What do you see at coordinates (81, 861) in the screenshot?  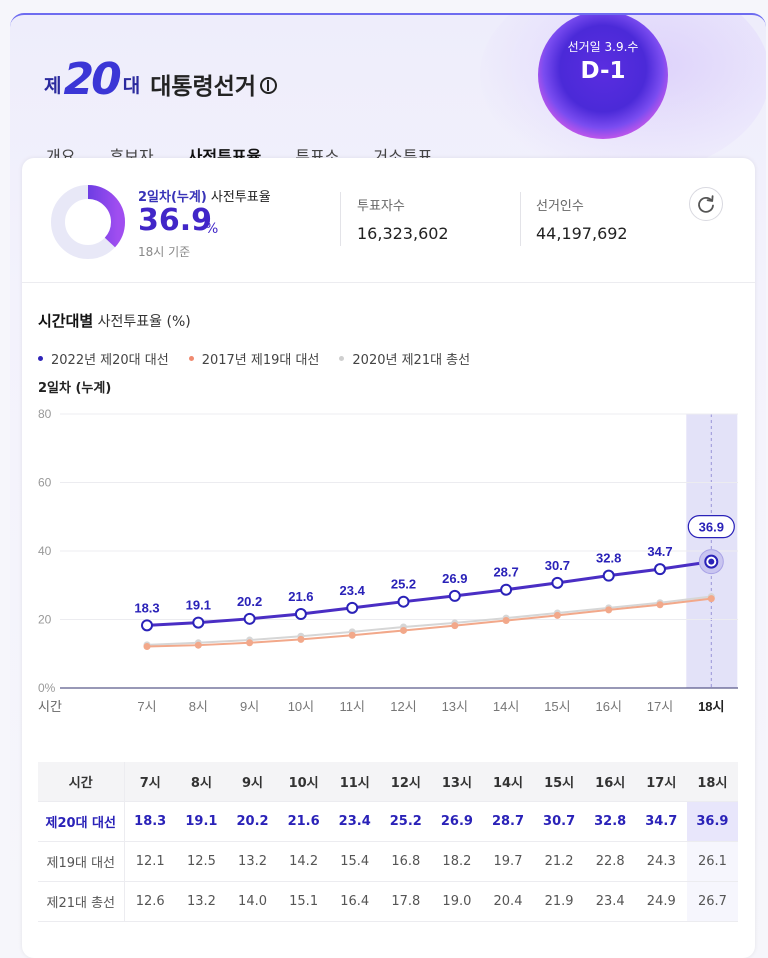 I see `table-row-header: 제19대 대선` at bounding box center [81, 861].